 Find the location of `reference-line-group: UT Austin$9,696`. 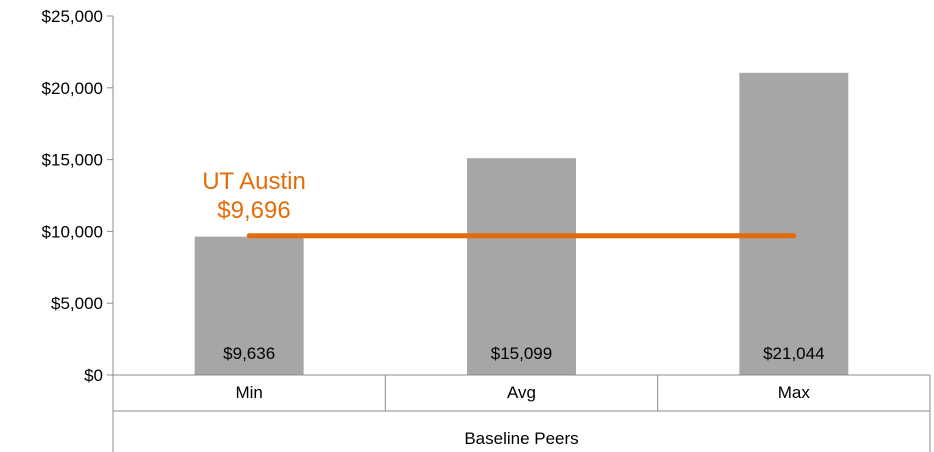

reference-line-group: UT Austin$9,696 is located at coordinates (499, 203).